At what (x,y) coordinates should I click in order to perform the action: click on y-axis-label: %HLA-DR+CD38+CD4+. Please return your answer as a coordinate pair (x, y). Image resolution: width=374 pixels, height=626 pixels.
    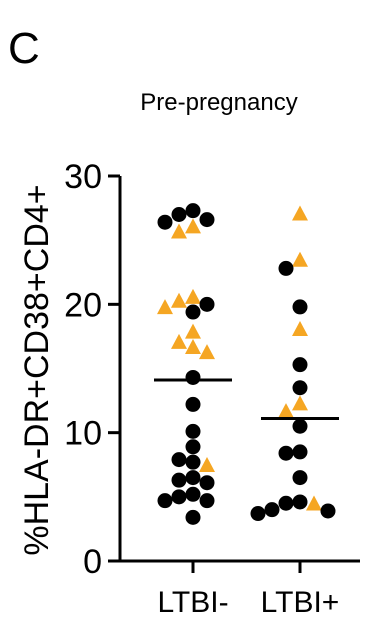
    Looking at the image, I should click on (37, 369).